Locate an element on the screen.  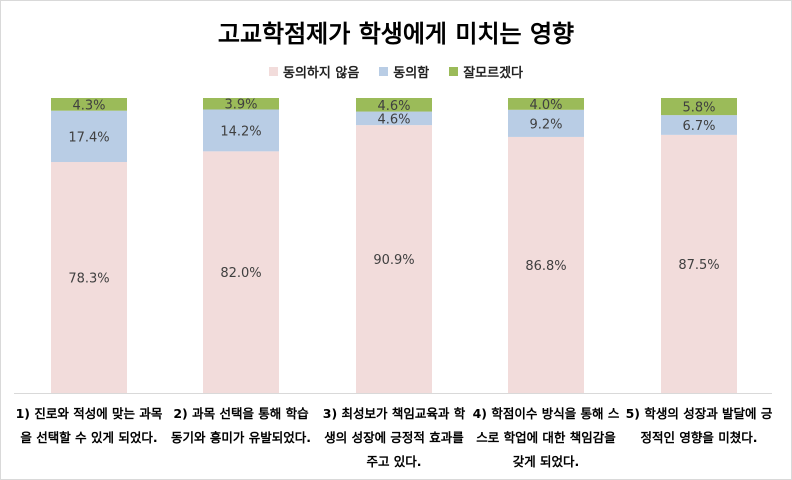
data-label: 82.0% is located at coordinates (240, 273).